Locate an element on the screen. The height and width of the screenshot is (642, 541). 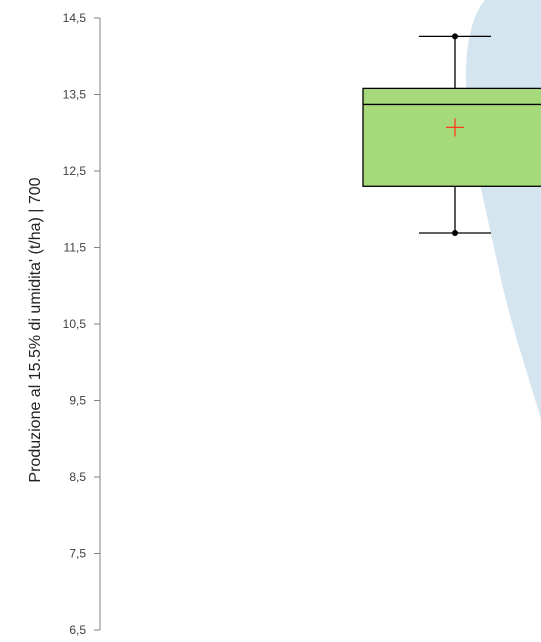
violin-background-layer is located at coordinates (503, 210).